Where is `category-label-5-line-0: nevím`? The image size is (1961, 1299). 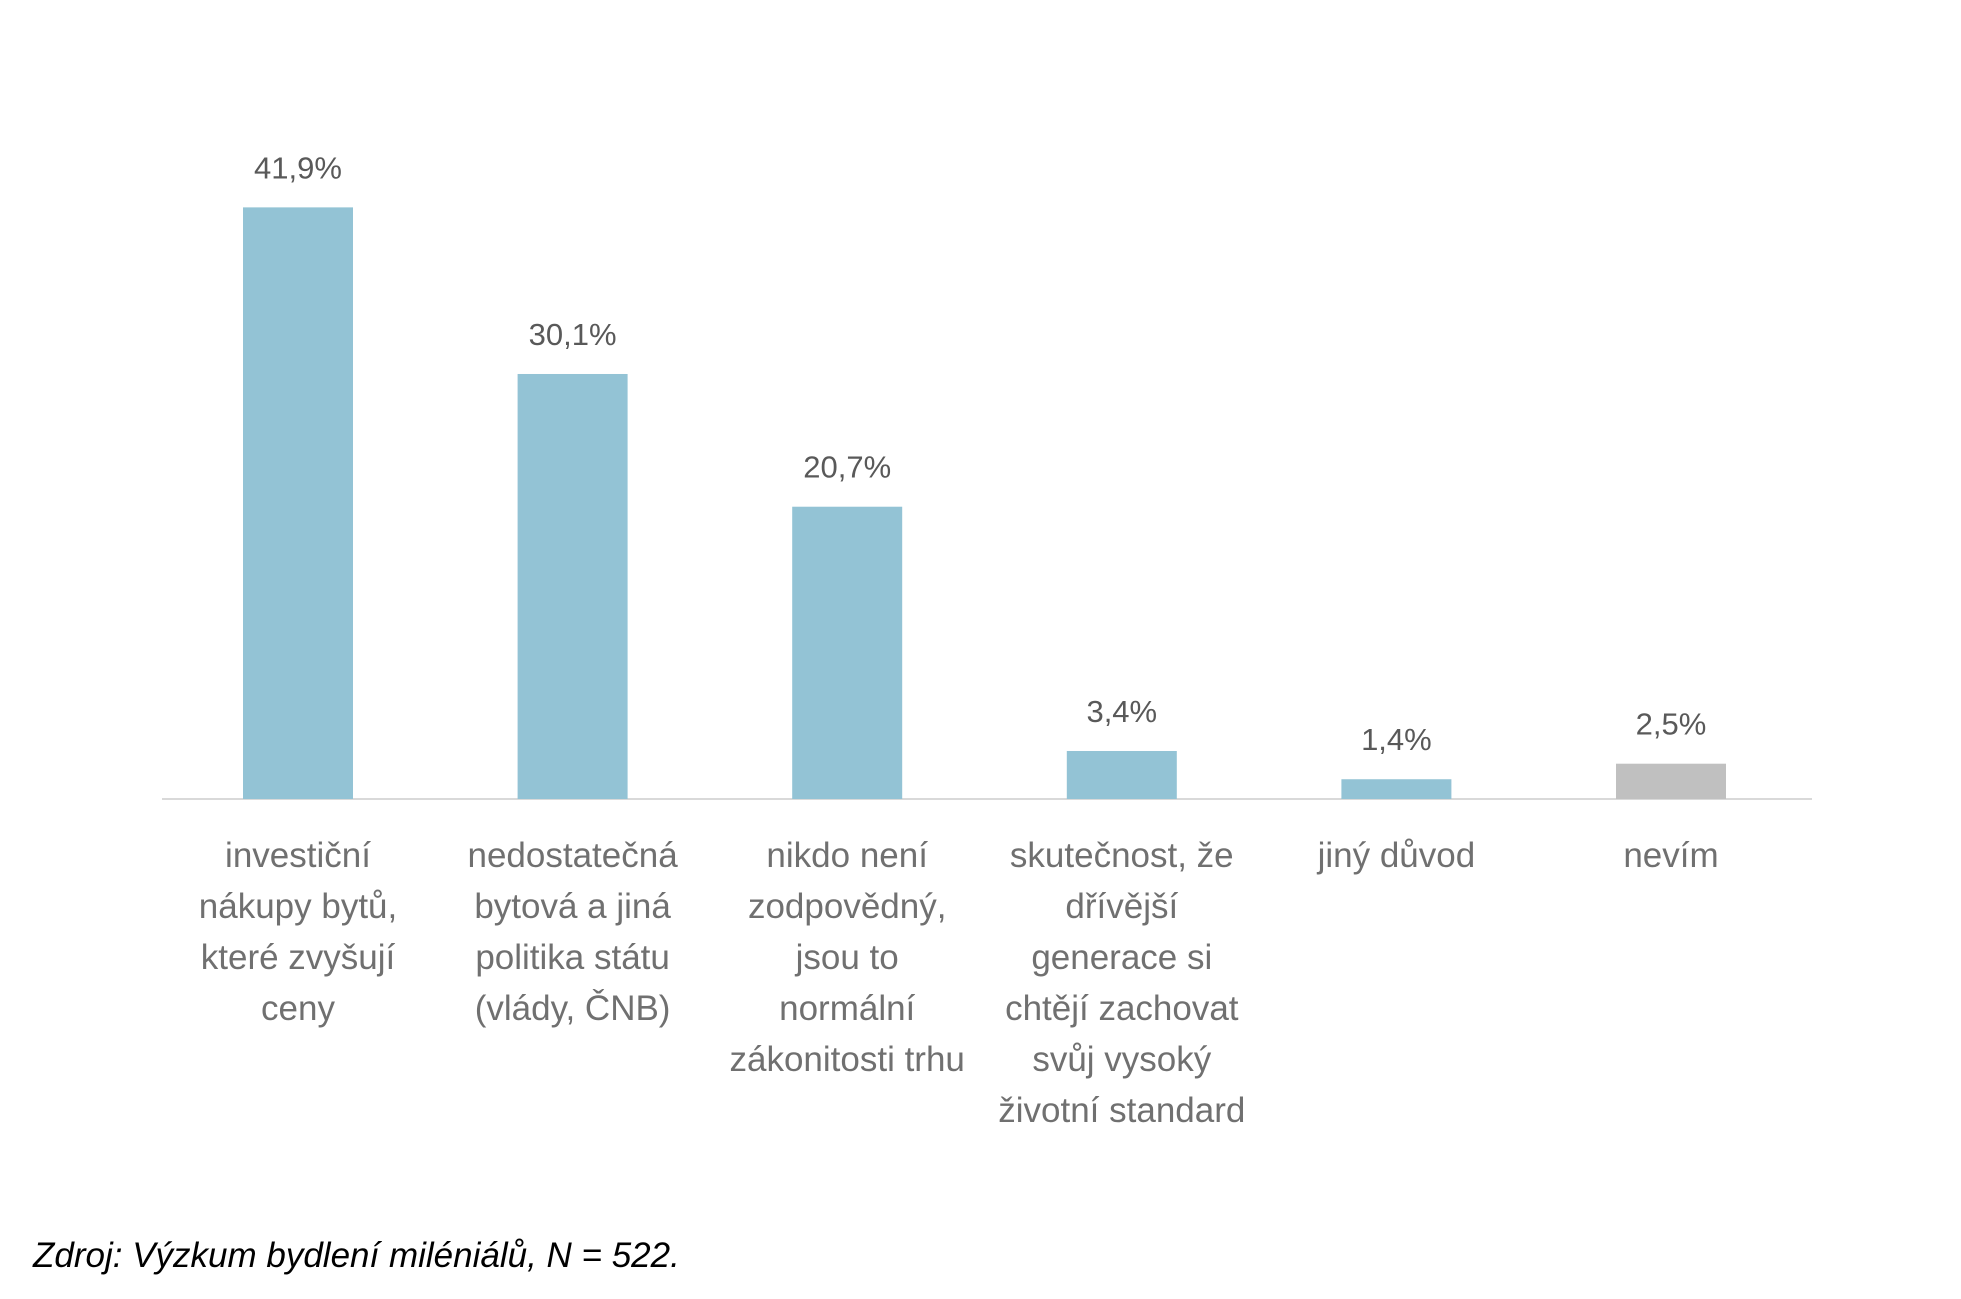
category-label-5-line-0: nevím is located at coordinates (1670, 855).